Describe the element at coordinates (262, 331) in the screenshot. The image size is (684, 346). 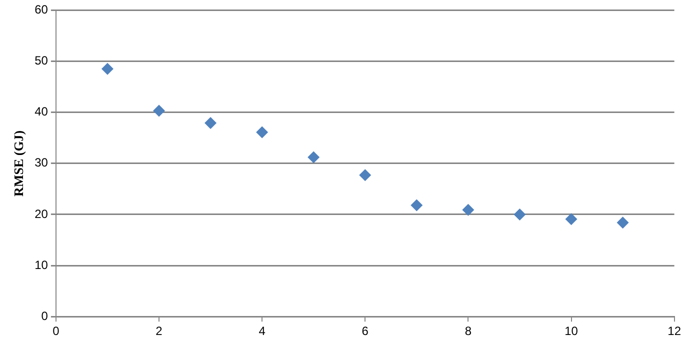
I see `x-tick-label: 4` at that location.